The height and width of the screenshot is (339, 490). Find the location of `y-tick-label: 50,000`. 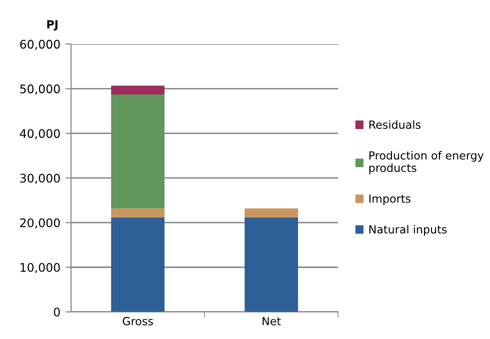

y-tick-label: 50,000 is located at coordinates (40, 89).